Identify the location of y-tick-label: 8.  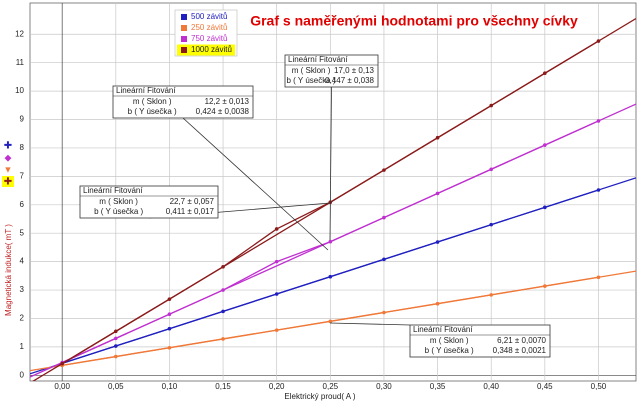
(22, 147).